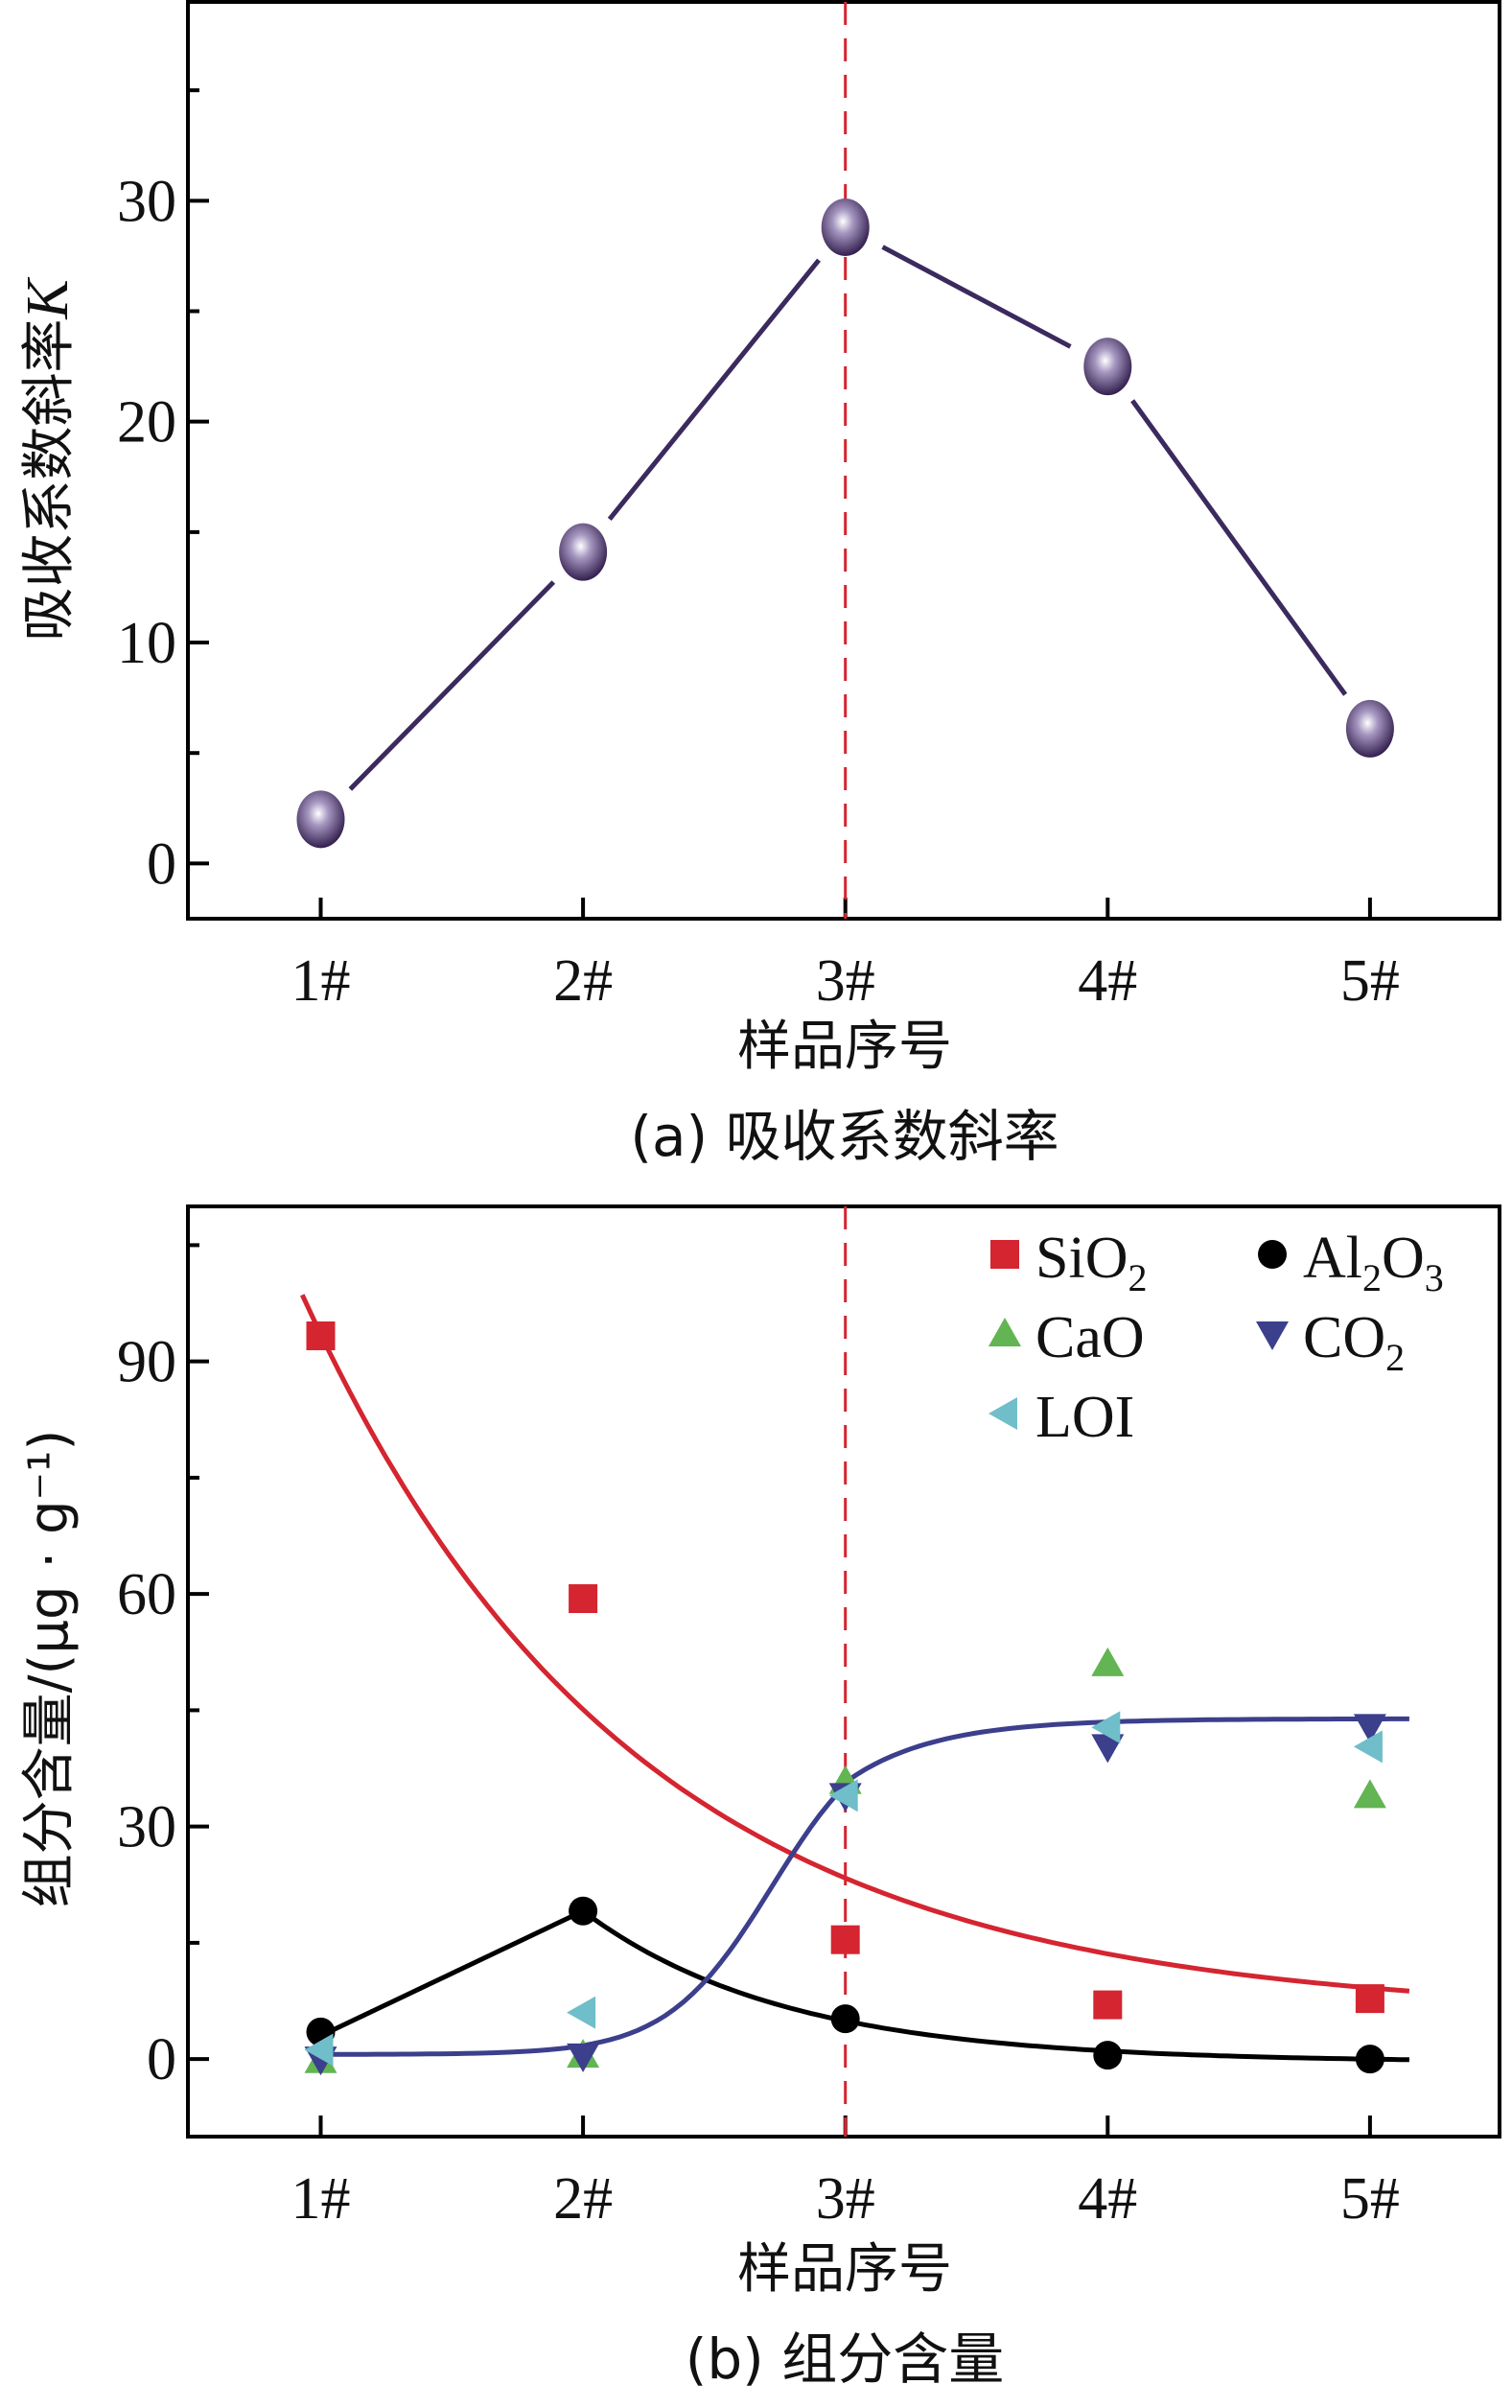 Image resolution: width=1512 pixels, height=2408 pixels. Describe the element at coordinates (1373, 1262) in the screenshot. I see `legend-label-al2o3: Al2O3` at that location.